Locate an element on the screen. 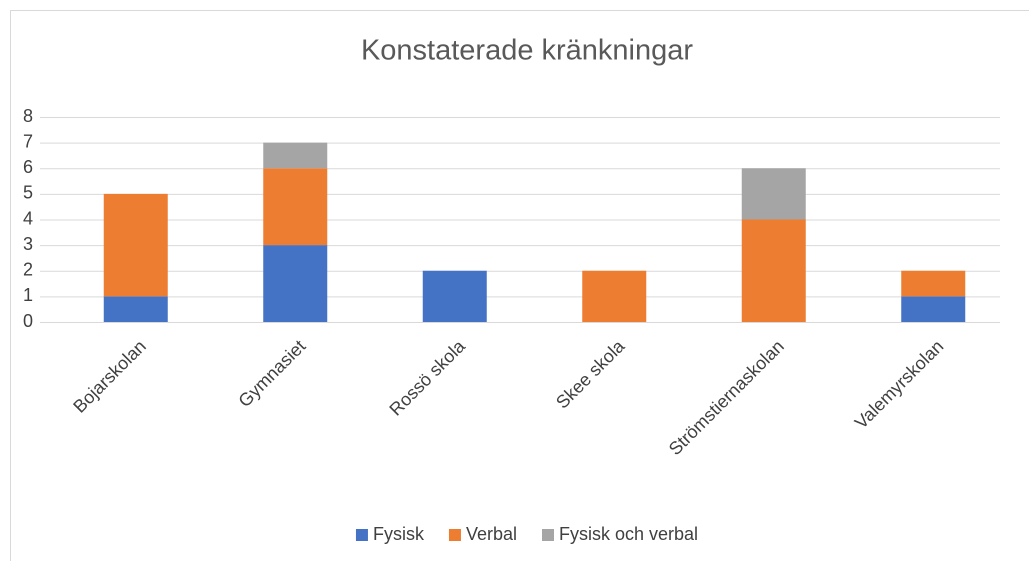  y-tick-label: 5 is located at coordinates (28, 193).